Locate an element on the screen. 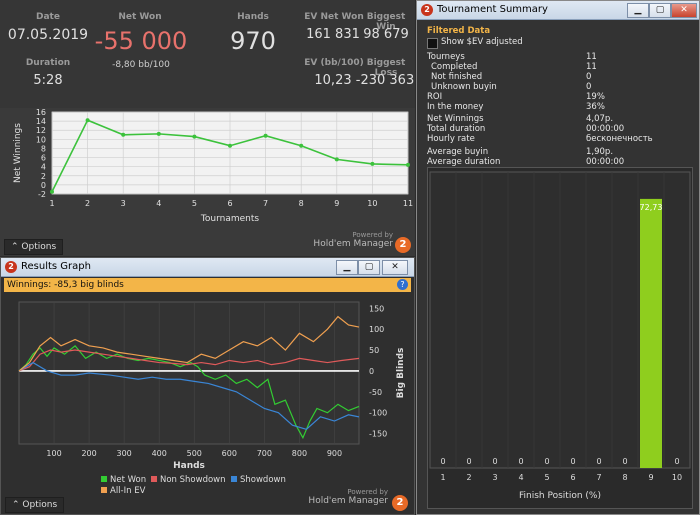 This screenshot has height=515, width=700. x-tick-label: 400 is located at coordinates (159, 453).